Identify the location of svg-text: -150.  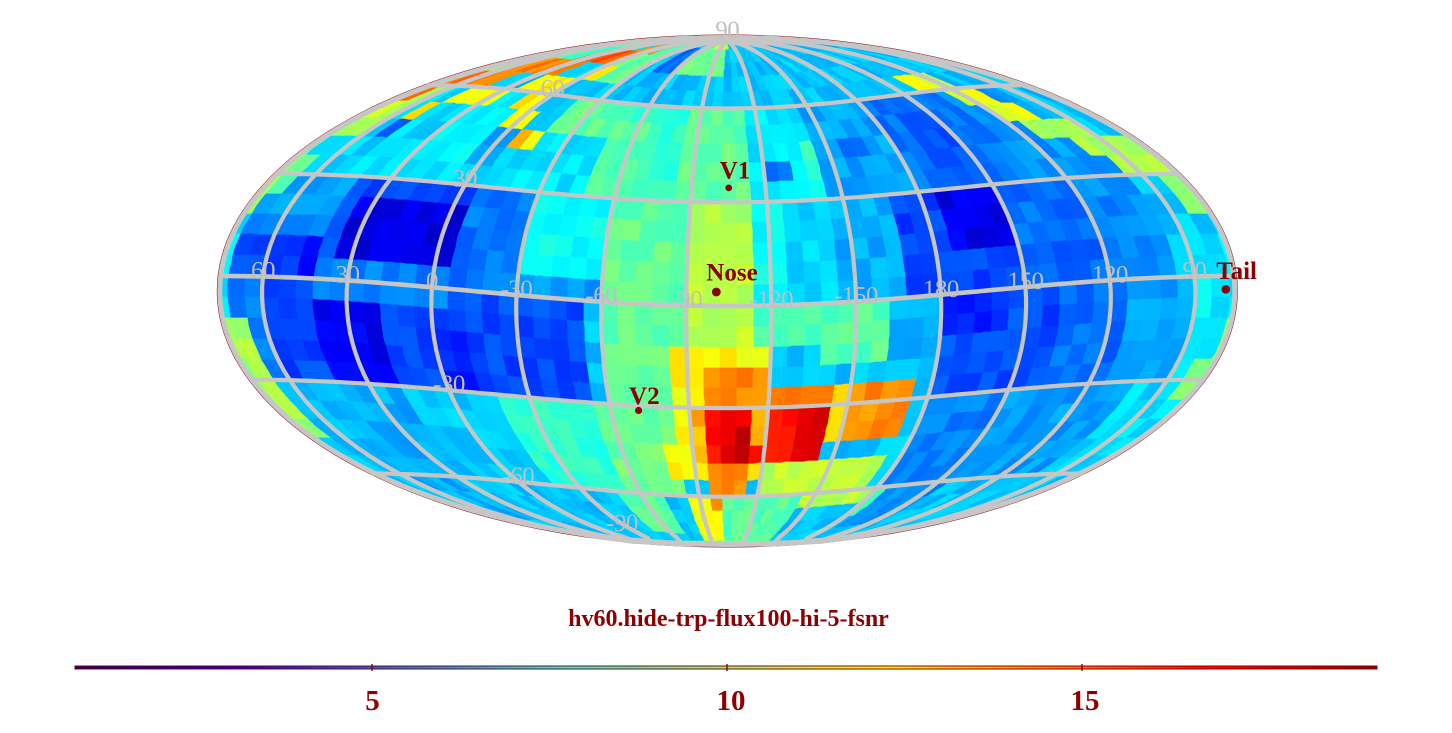
(856, 296).